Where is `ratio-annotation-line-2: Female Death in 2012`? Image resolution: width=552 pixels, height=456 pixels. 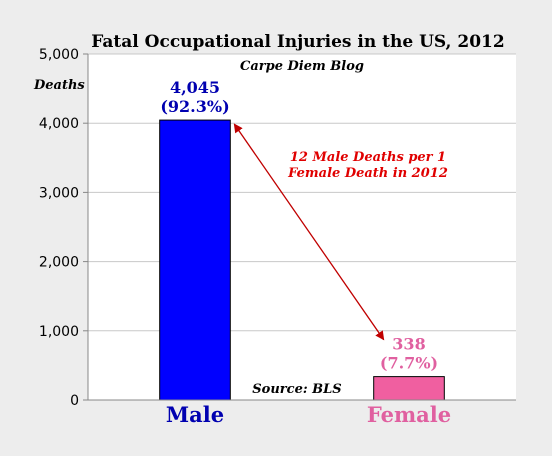
ratio-annotation-line-2: Female Death in 2012 is located at coordinates (367, 173).